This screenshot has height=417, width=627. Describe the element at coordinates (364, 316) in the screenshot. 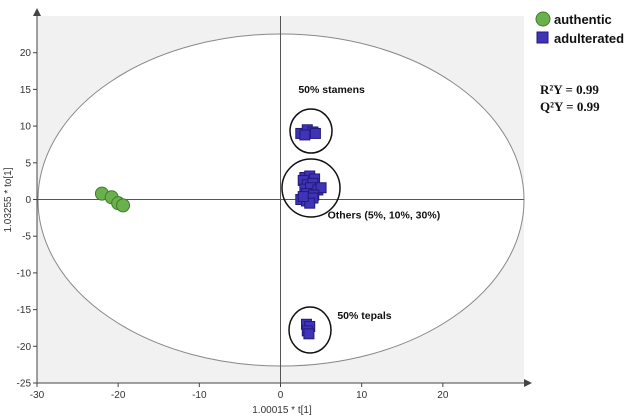

I see `annotation-label: 50% tepals` at that location.